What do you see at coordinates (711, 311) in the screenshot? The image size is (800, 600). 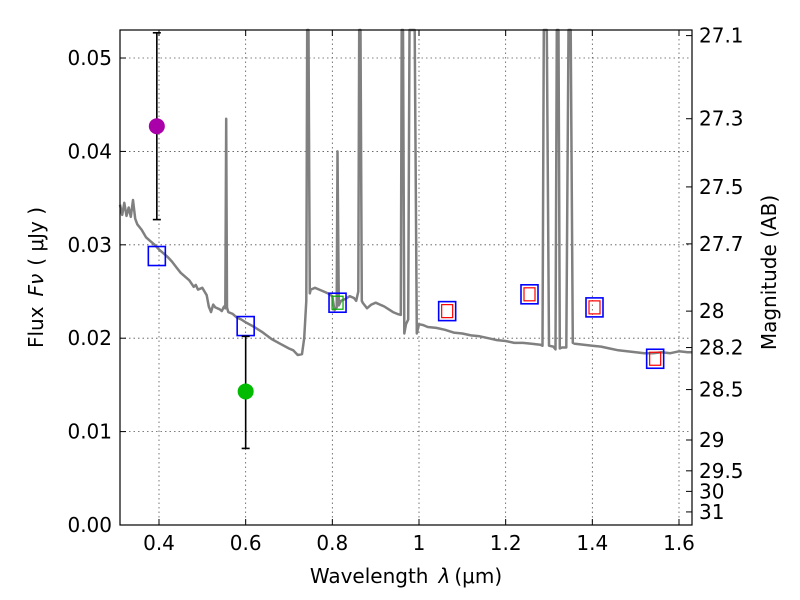 I see `y2-tick-label: 28` at bounding box center [711, 311].